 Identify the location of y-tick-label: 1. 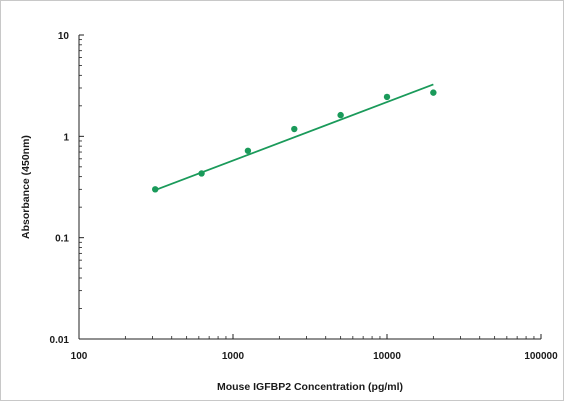
(66, 137).